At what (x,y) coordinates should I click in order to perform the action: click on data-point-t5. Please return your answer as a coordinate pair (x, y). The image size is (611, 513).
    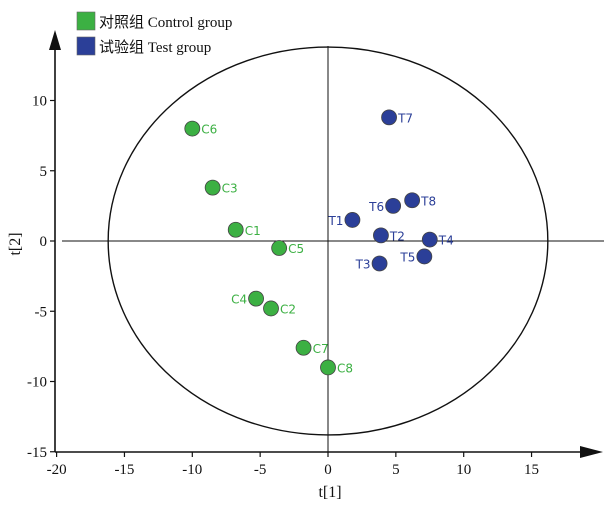
    Looking at the image, I should click on (424, 256).